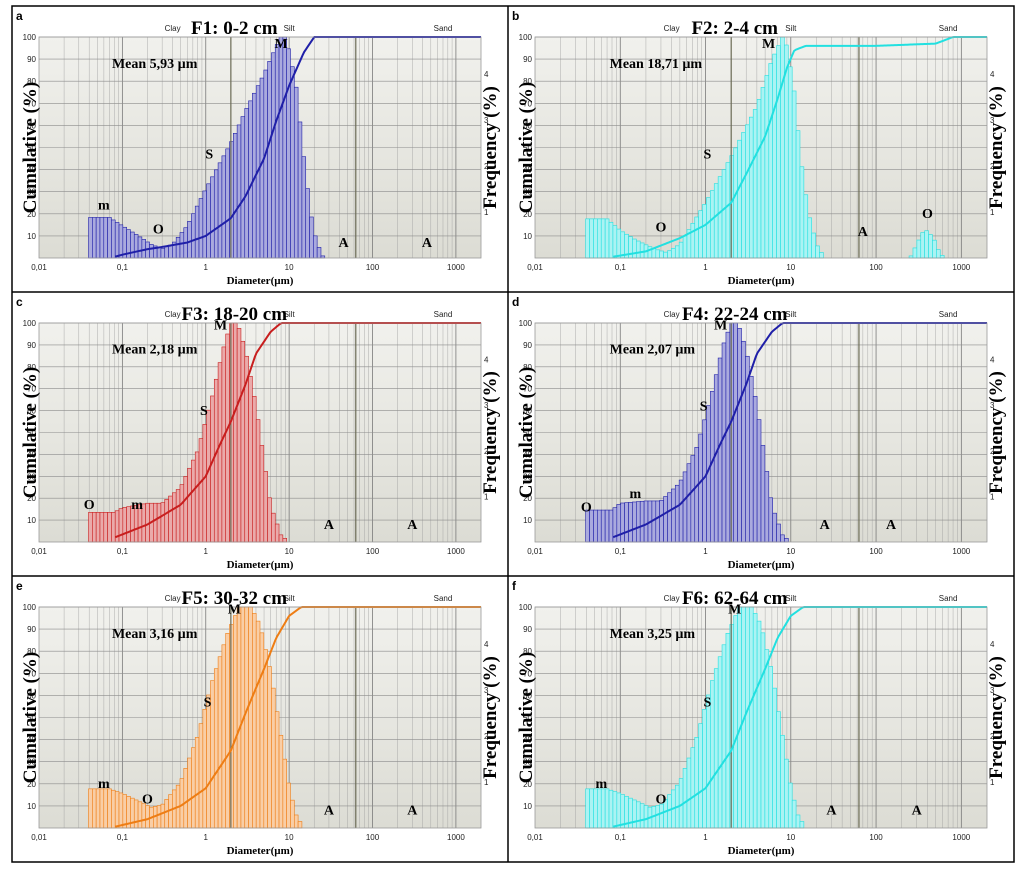 This screenshot has height=878, width=1024. Describe the element at coordinates (535, 837) in the screenshot. I see `x-tick-label: 0,01` at that location.